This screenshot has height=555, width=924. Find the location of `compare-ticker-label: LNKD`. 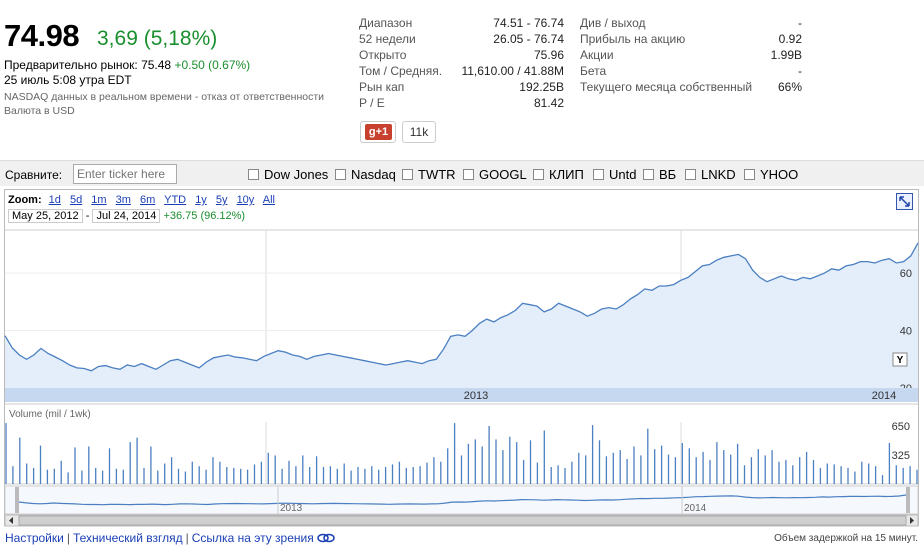

compare-ticker-label: LNKD is located at coordinates (718, 174).